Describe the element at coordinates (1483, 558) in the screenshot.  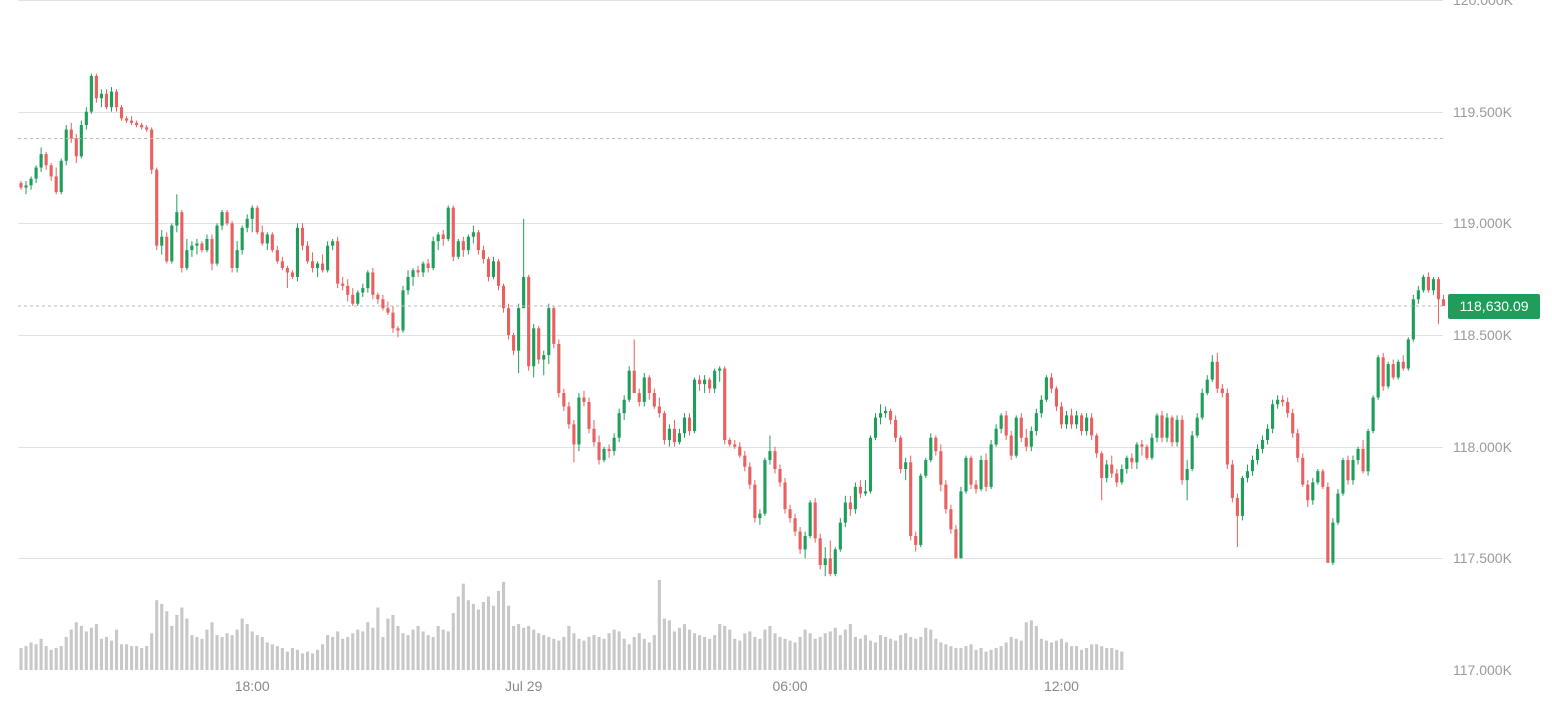
I see `y-tick-label: 117.500K` at that location.